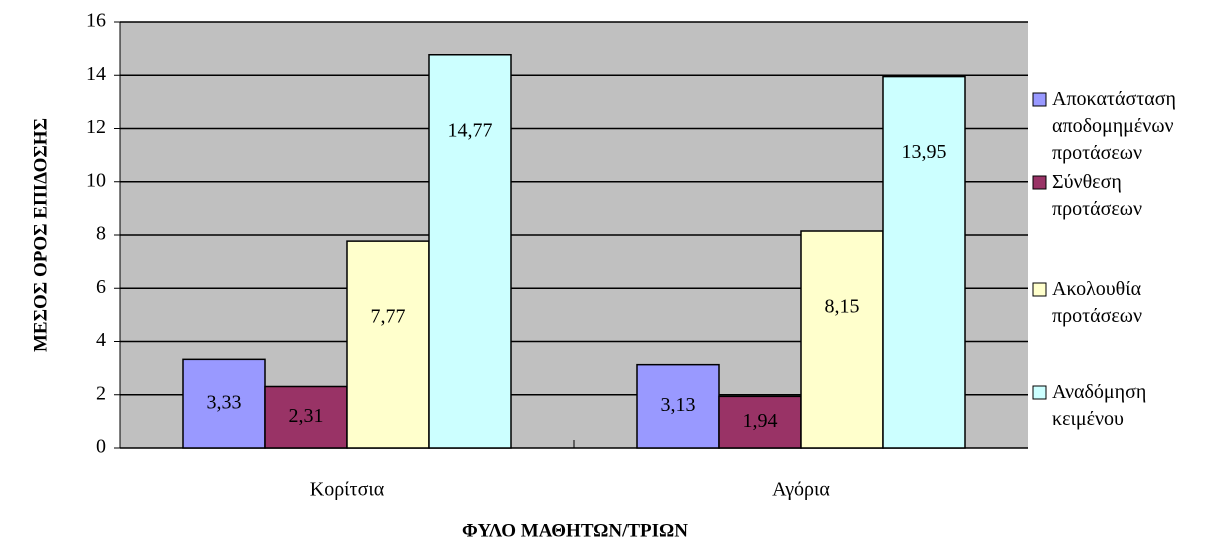 Image resolution: width=1231 pixels, height=544 pixels. I want to click on y-tick-label: 6, so click(101, 287).